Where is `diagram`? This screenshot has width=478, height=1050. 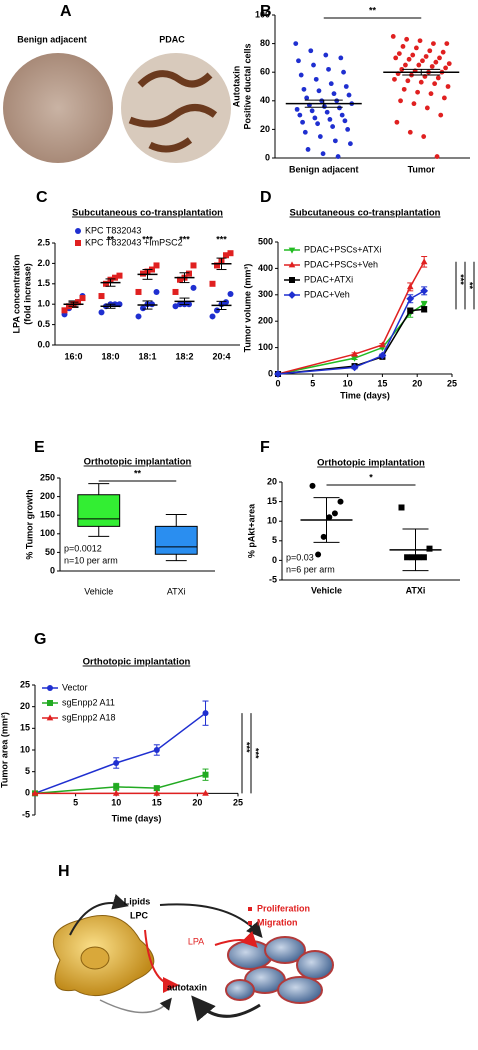 diagram is located at coordinates (193, 958).